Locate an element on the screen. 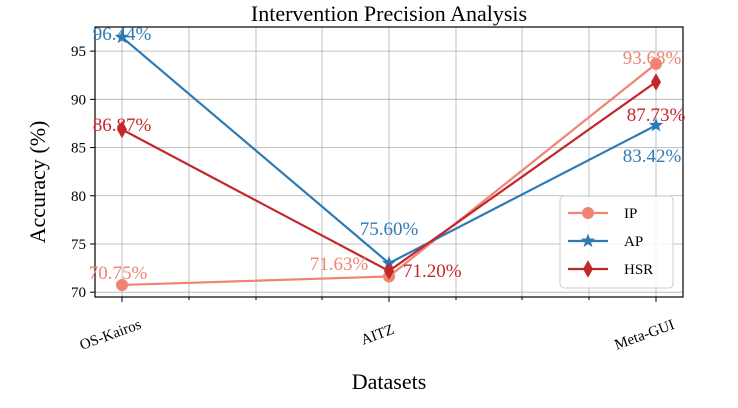 Image resolution: width=738 pixels, height=408 pixels. y-axis: 70 75 80 85 90 95 is located at coordinates (83, 172).